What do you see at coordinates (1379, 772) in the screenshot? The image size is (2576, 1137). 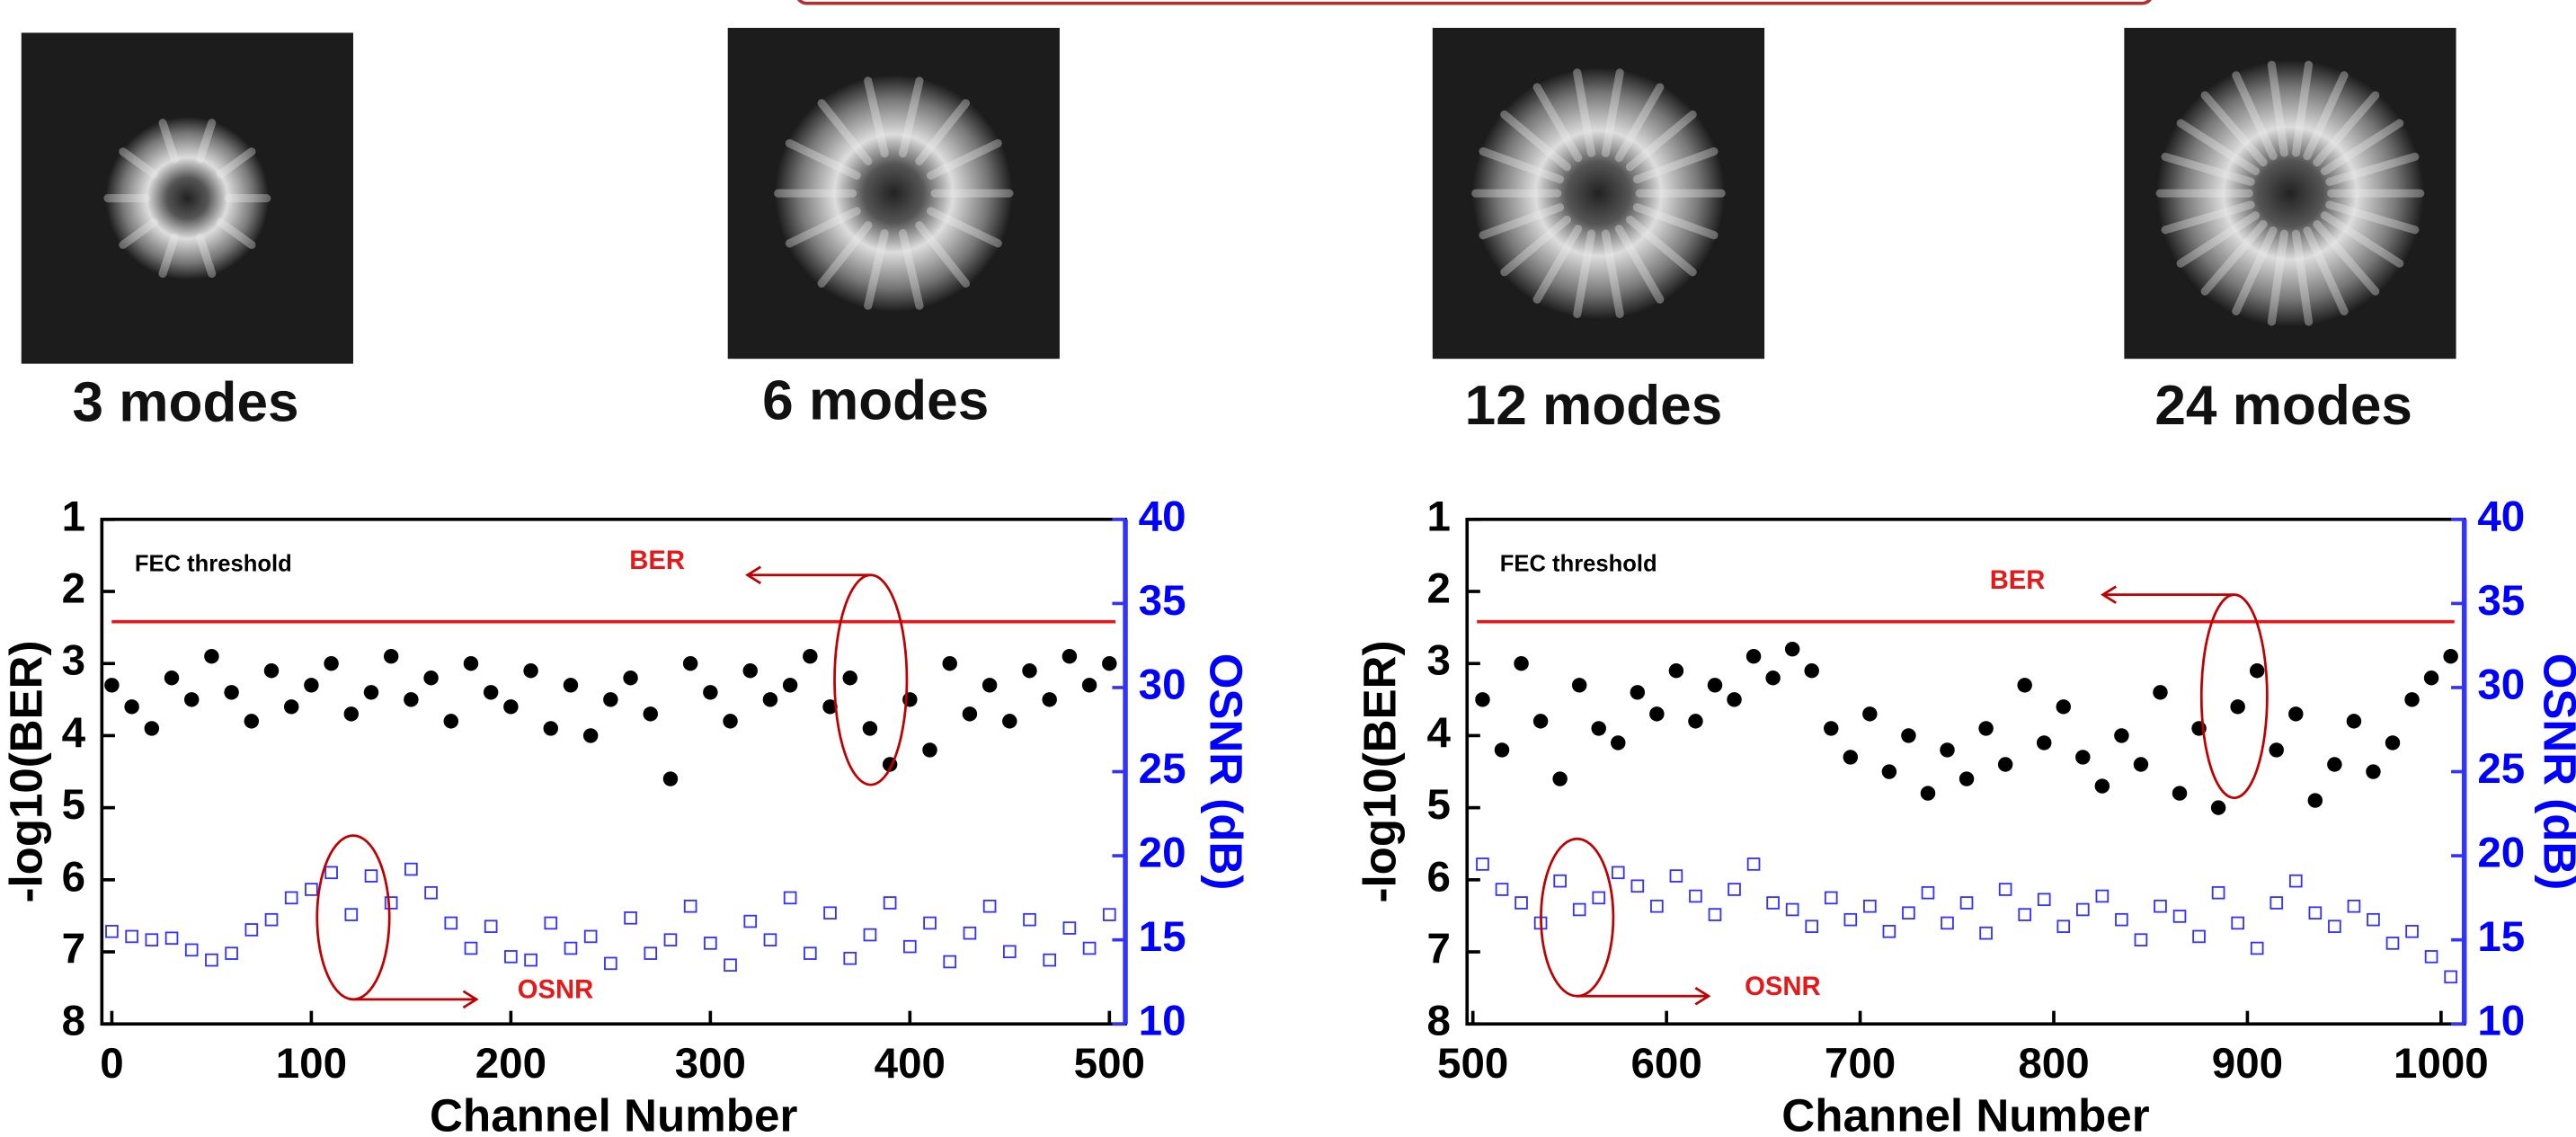 I see `y-axis-title: -log10(BER)` at bounding box center [1379, 772].